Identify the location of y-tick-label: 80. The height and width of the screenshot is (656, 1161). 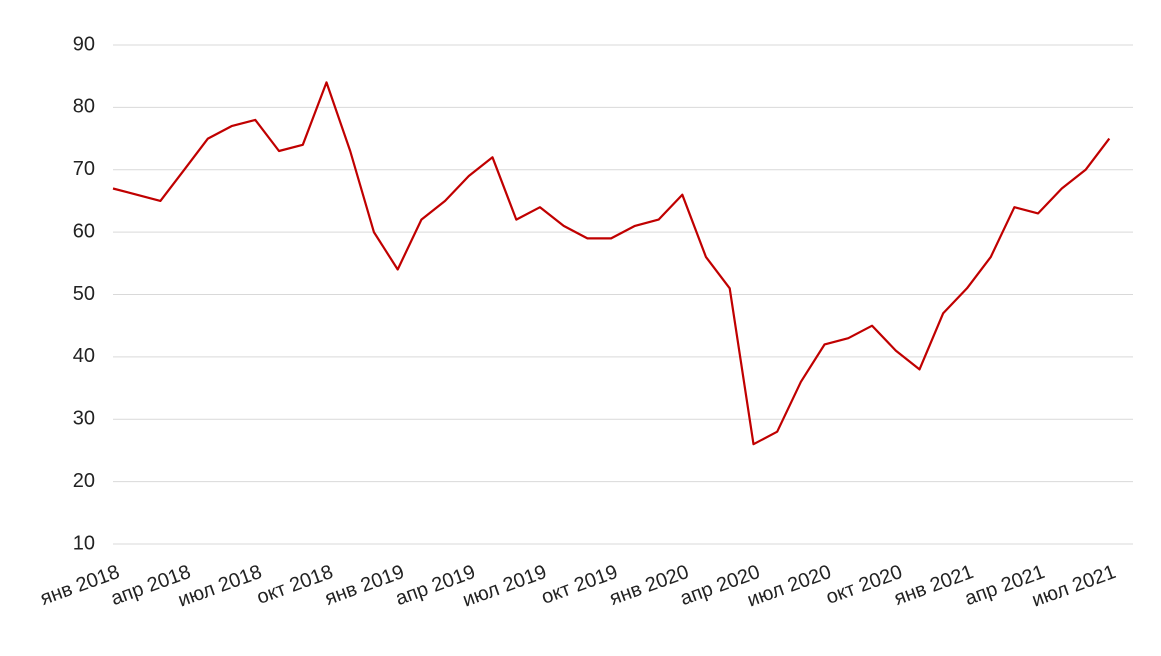
(84, 107).